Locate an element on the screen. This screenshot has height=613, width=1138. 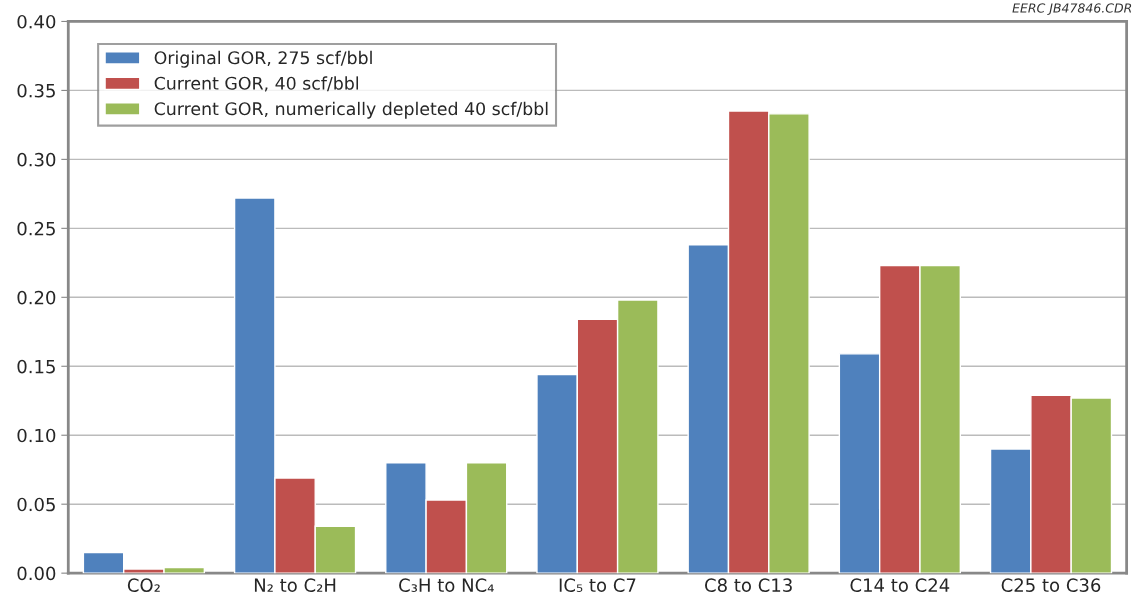
x-tick-label: CO₂ is located at coordinates (143, 585).